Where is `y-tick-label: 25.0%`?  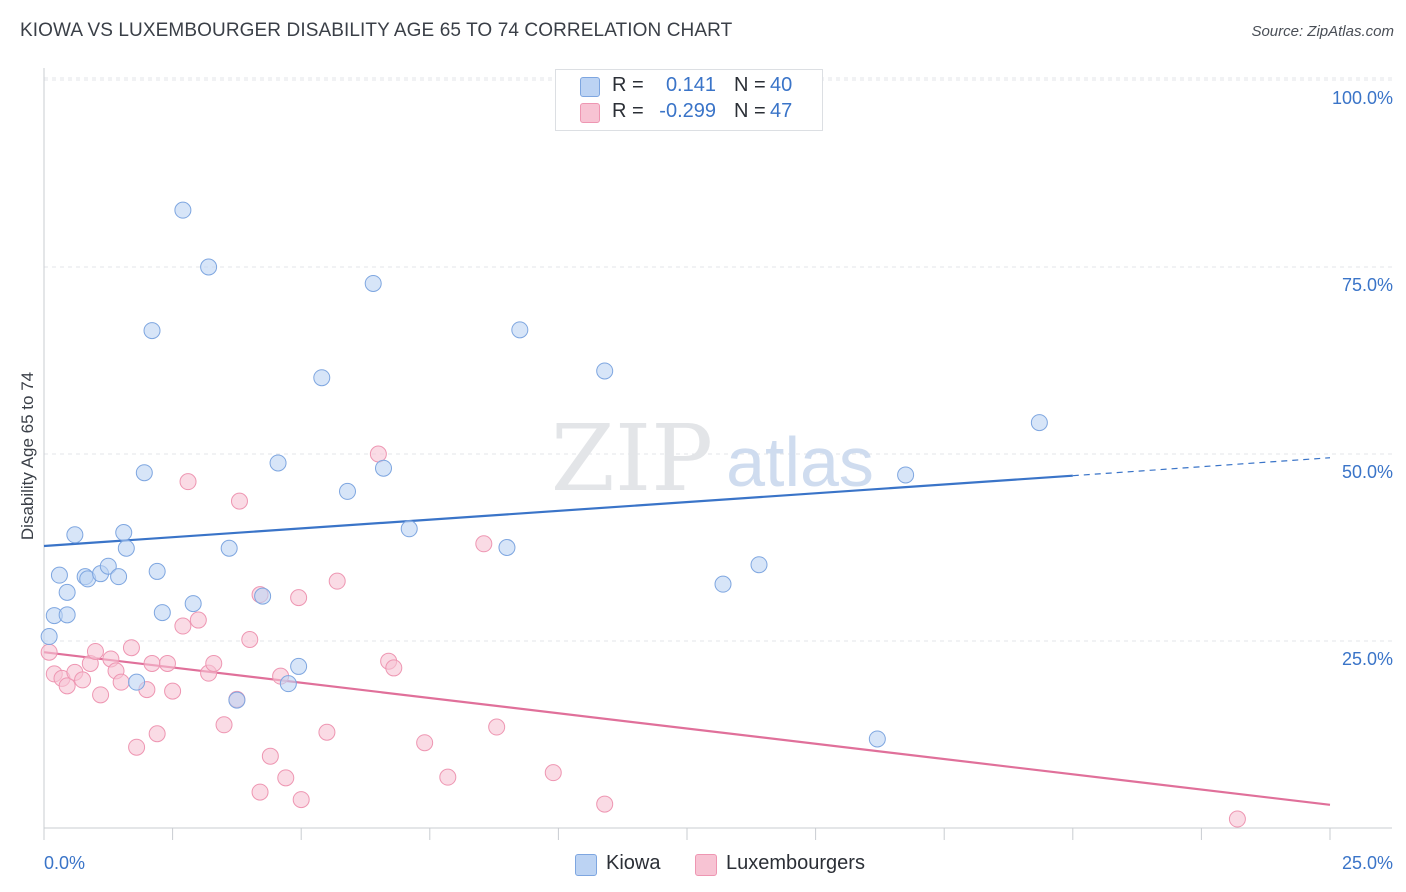
y-tick-label: 25.0% is located at coordinates (1367, 659).